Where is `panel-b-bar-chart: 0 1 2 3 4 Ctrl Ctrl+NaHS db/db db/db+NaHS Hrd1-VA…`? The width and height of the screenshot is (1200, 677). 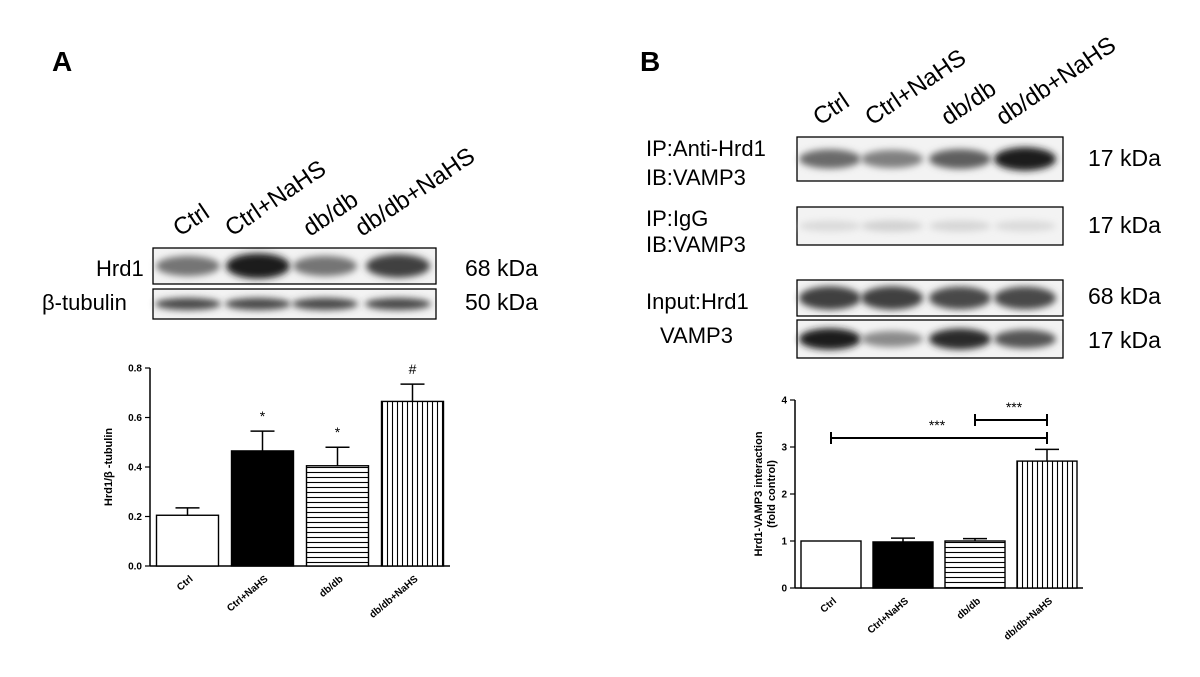 panel-b-bar-chart: 0 1 2 3 4 Ctrl Ctrl+NaHS db/db db/db+NaHS Hrd1-VA… is located at coordinates (918, 519).